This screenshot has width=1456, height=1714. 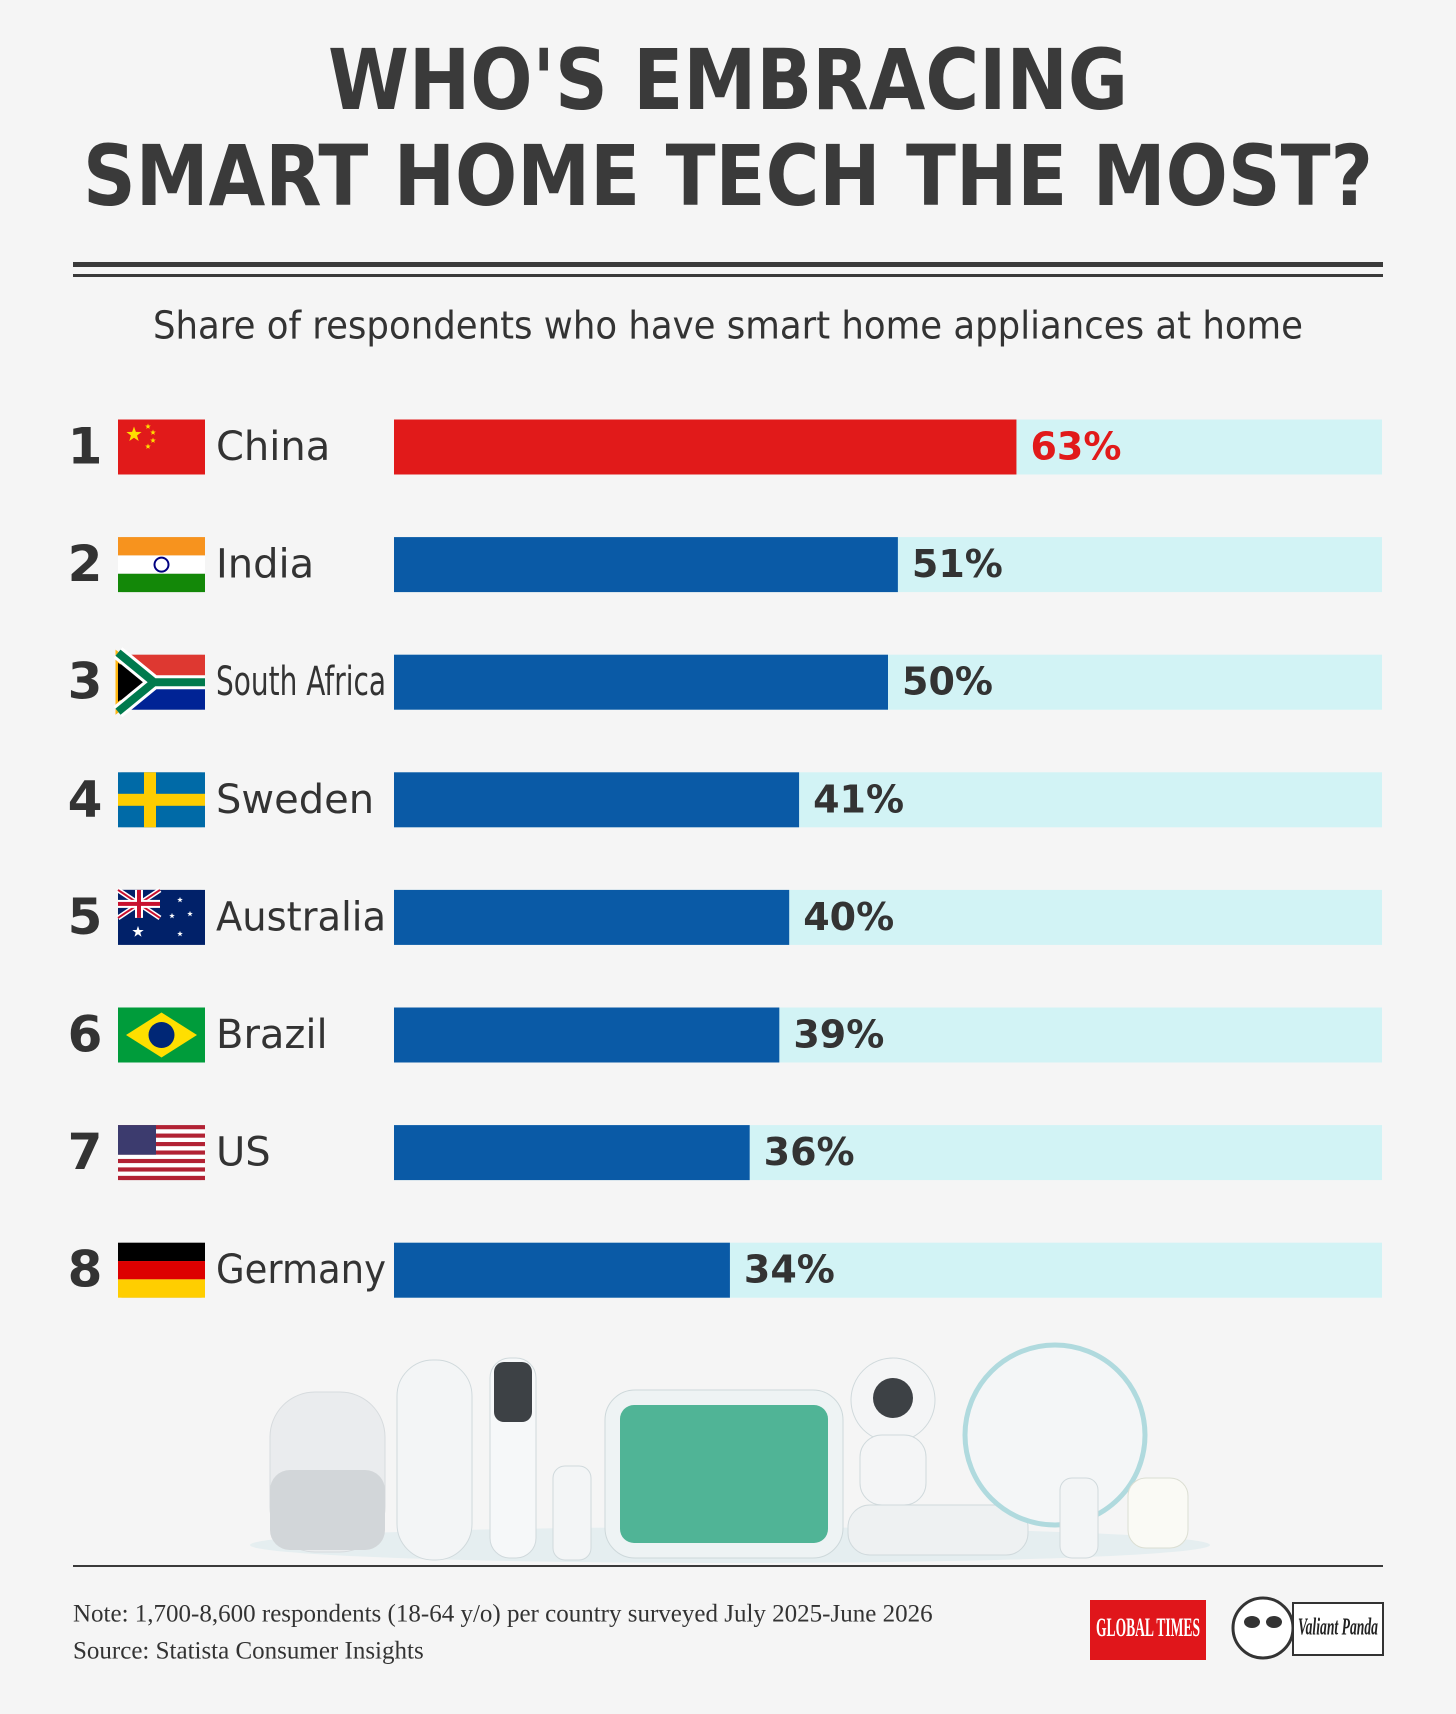 What do you see at coordinates (85, 1152) in the screenshot?
I see `rank: 7` at bounding box center [85, 1152].